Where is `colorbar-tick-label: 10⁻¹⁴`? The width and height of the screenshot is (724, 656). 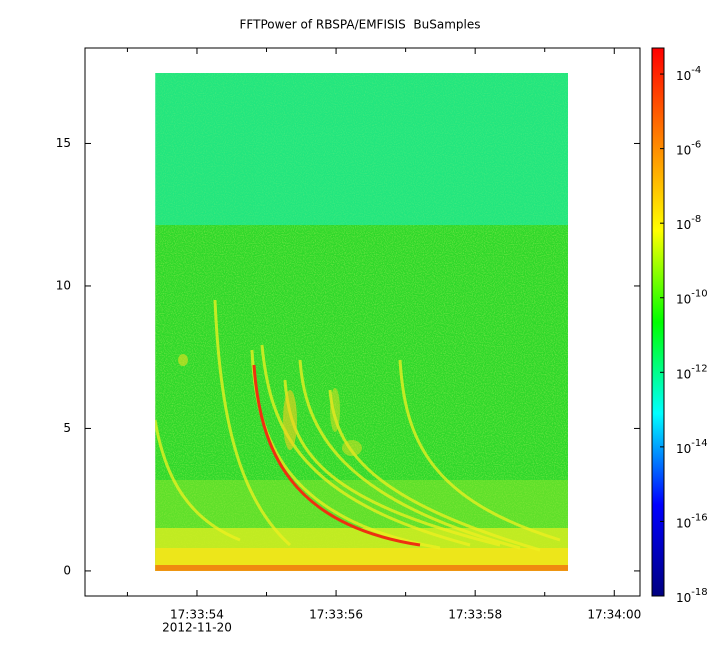
colorbar-tick-label: 10⁻¹⁴ is located at coordinates (692, 447).